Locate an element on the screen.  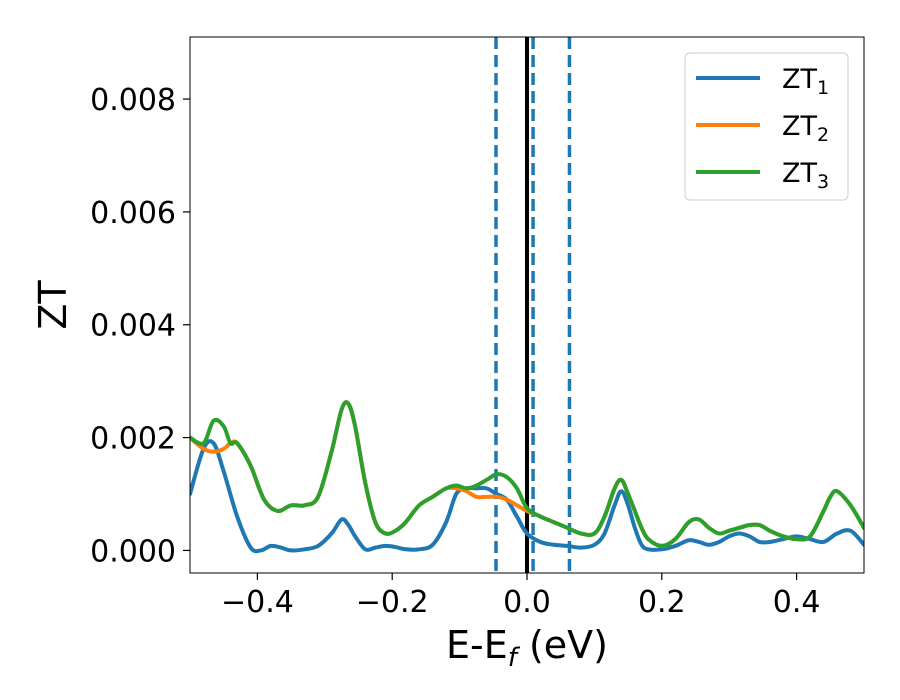
legend: ZT1 ZT2 ZT3 is located at coordinates (766, 126).